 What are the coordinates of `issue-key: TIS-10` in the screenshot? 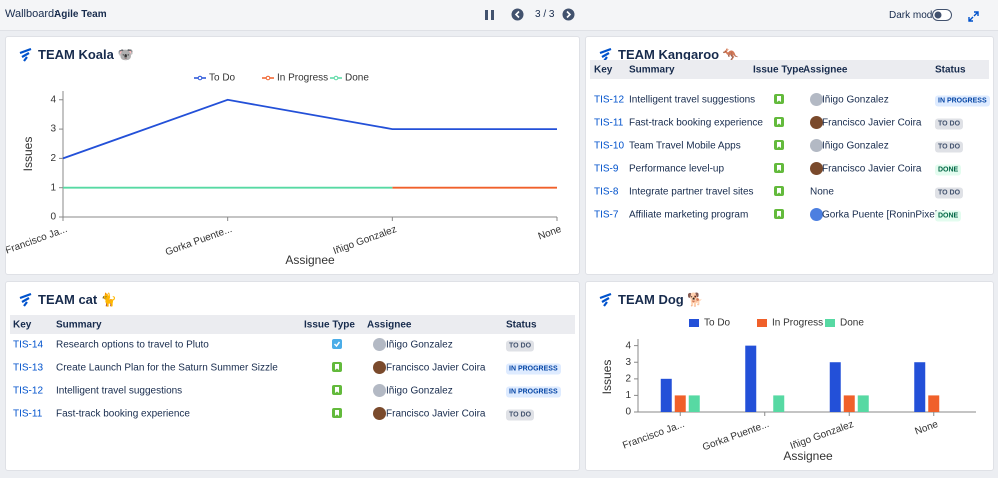 It's located at (609, 146).